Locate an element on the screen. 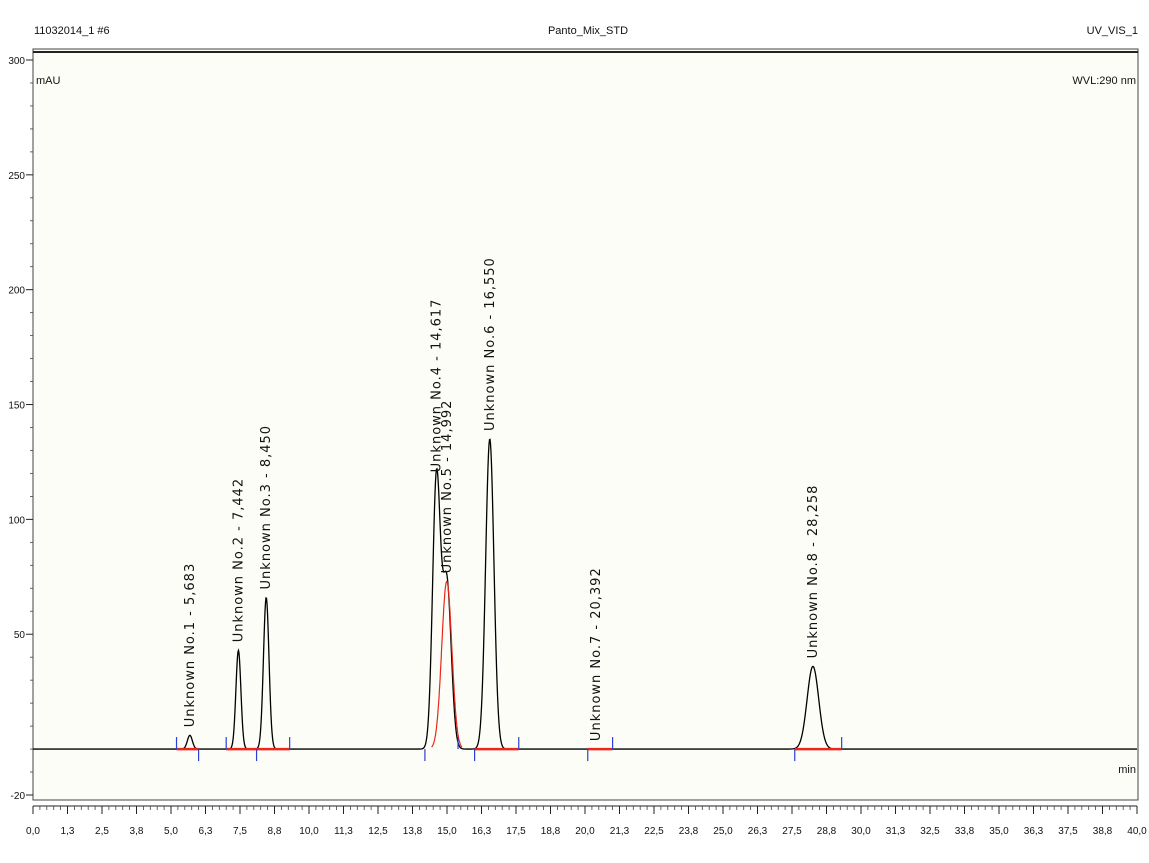 Image resolution: width=1149 pixels, height=863 pixels. x-tick-label: 40,0 is located at coordinates (1137, 831).